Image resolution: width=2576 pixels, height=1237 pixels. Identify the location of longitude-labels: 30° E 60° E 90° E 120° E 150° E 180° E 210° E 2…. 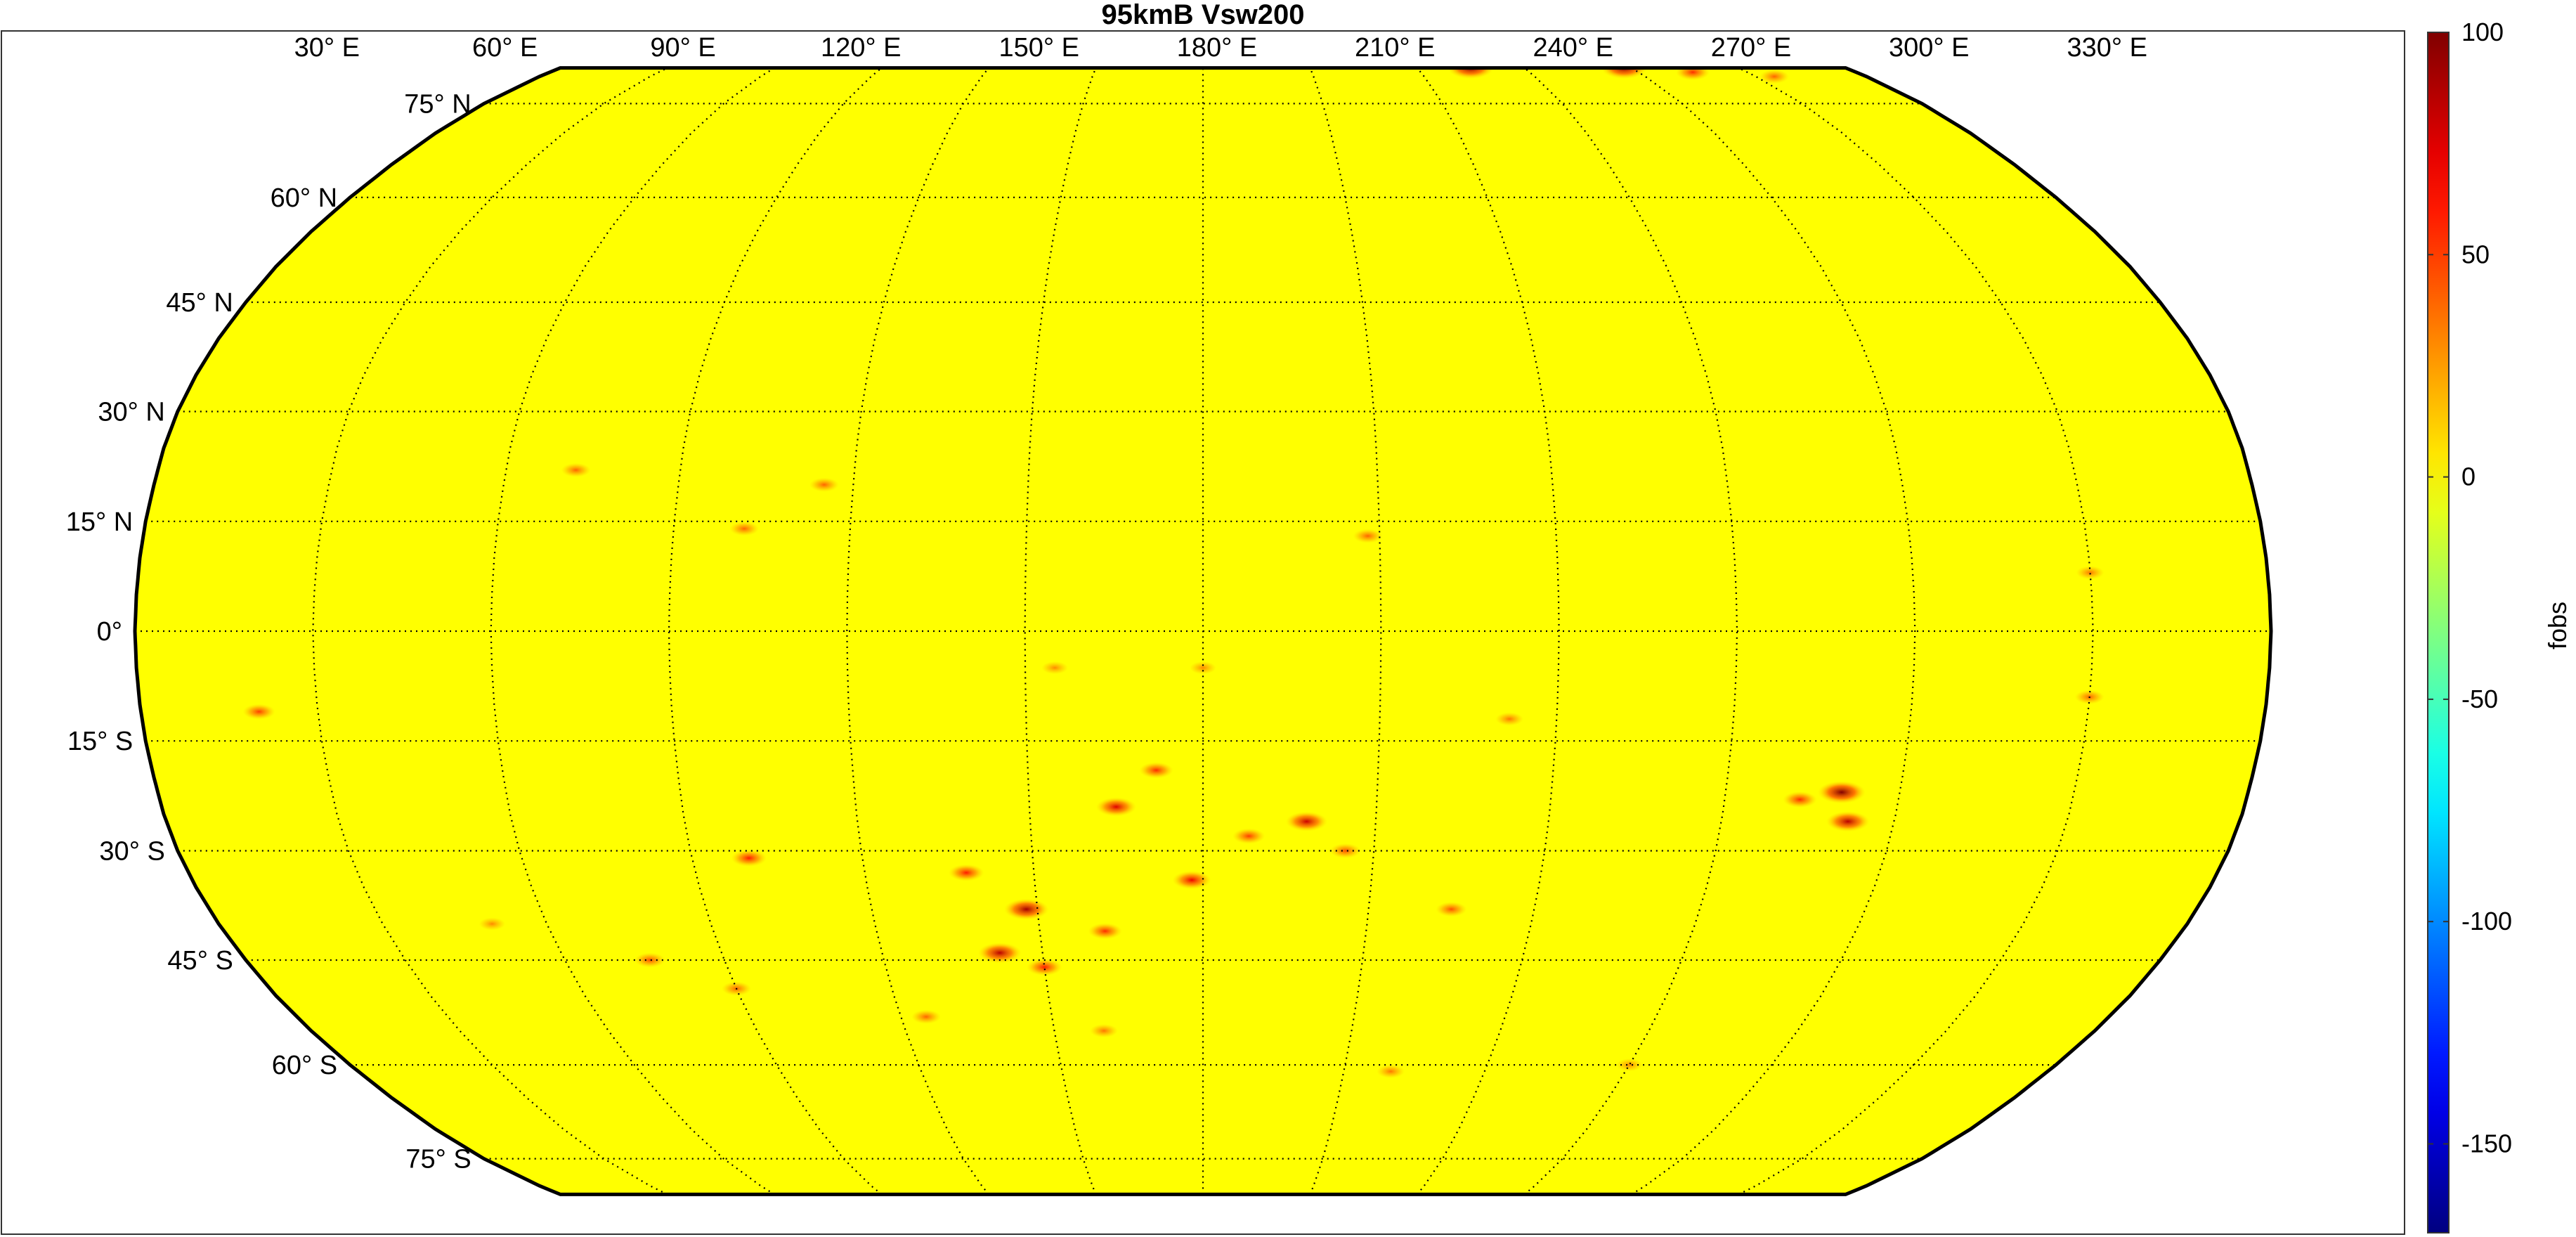
(1220, 48).